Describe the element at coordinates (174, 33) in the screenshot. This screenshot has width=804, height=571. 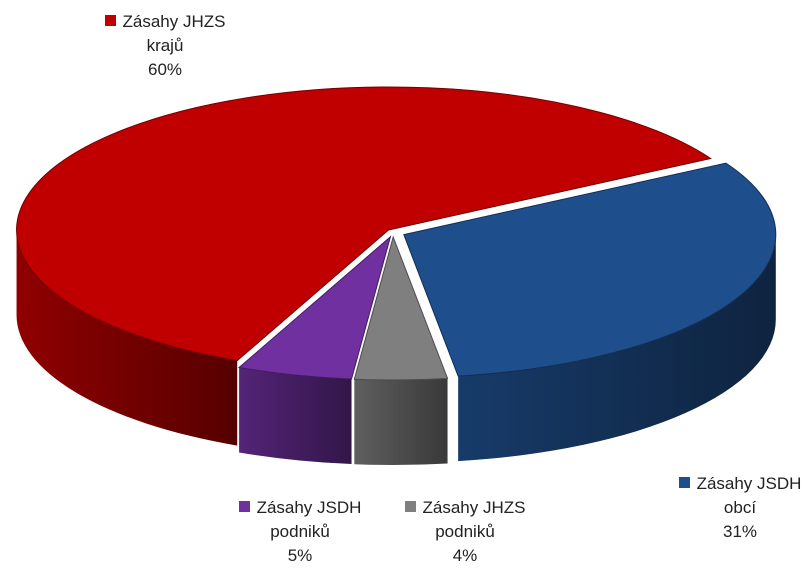
I see `category-label: Zásahy JHZS krajů` at that location.